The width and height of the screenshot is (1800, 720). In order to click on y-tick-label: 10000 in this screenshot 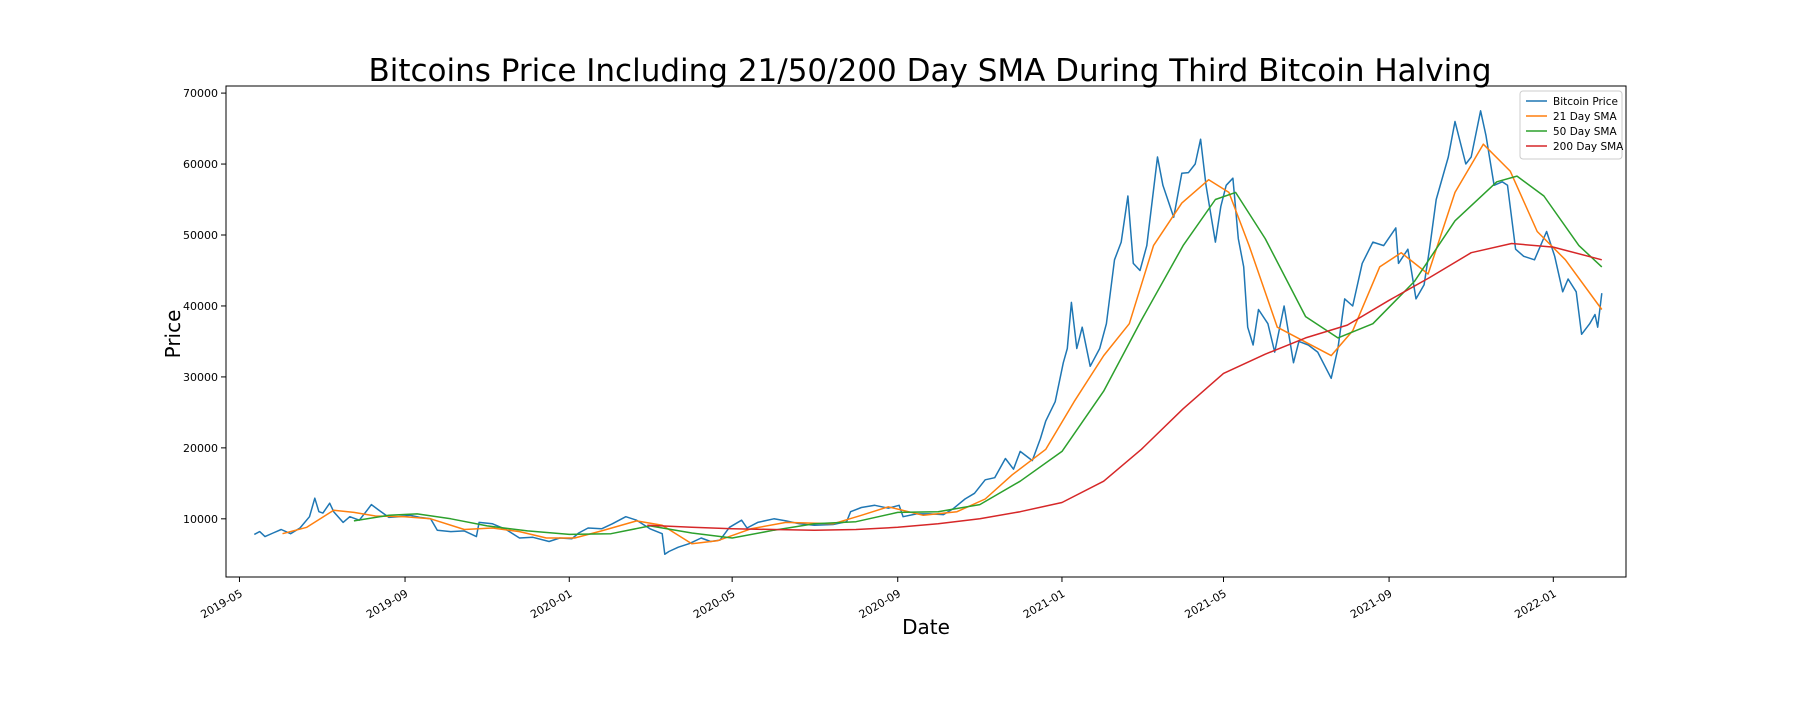, I will do `click(200, 519)`.